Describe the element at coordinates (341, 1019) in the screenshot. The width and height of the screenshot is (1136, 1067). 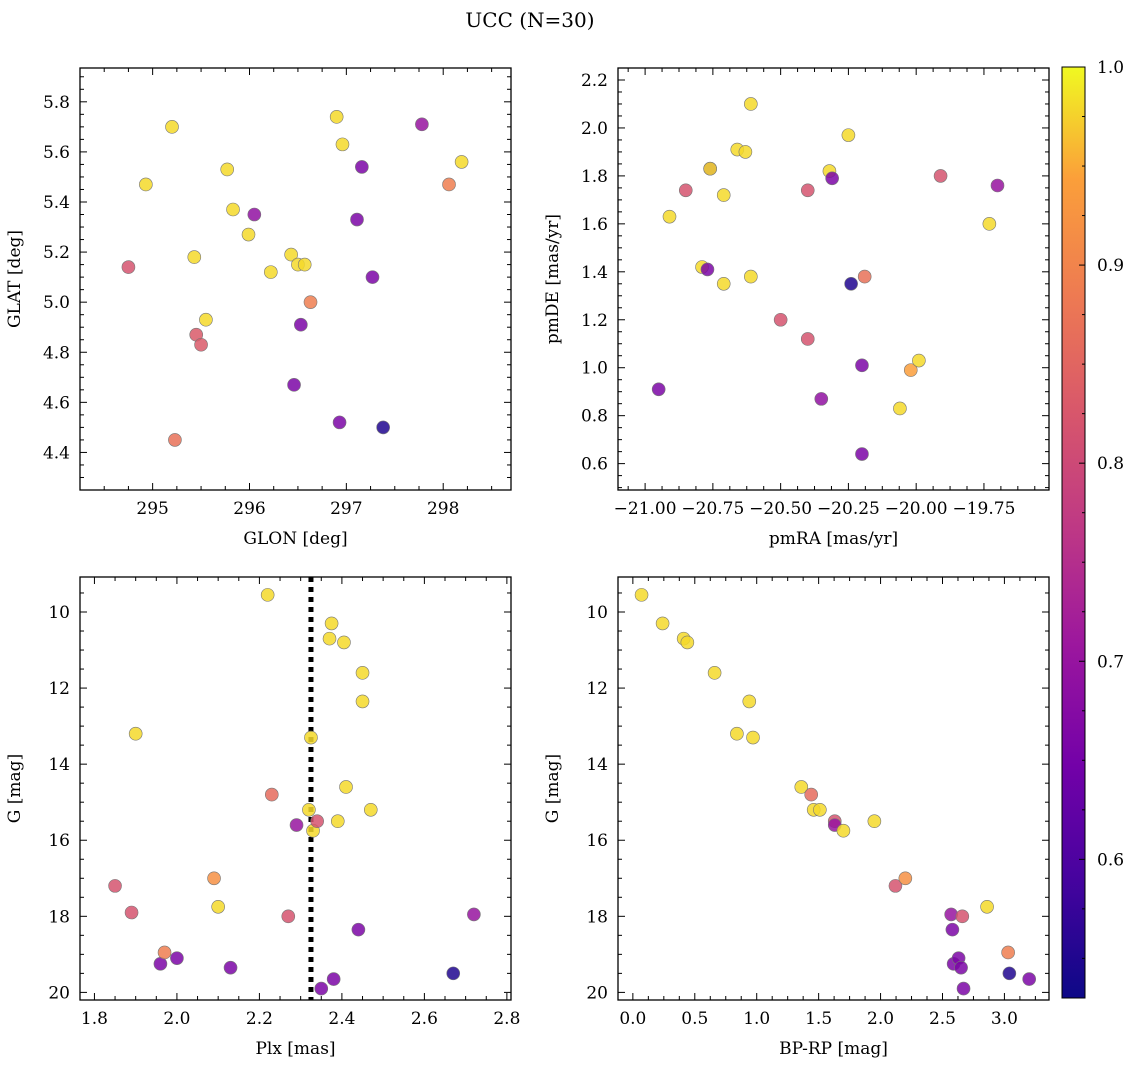
I see `x-tick-label: 2.4` at that location.